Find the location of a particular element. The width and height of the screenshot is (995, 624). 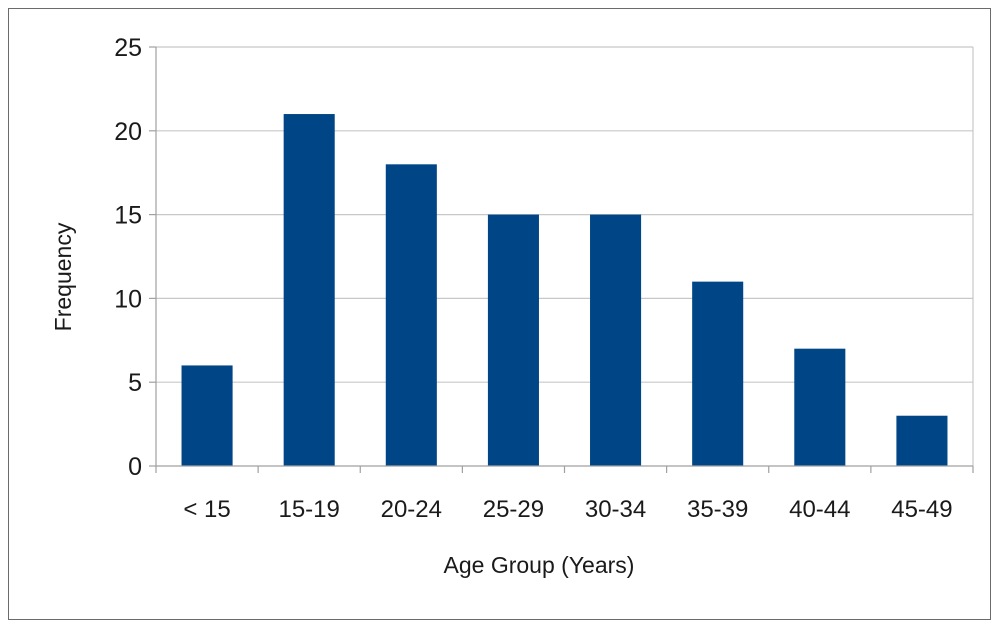

x-tick-label: 40-44 is located at coordinates (819, 509).